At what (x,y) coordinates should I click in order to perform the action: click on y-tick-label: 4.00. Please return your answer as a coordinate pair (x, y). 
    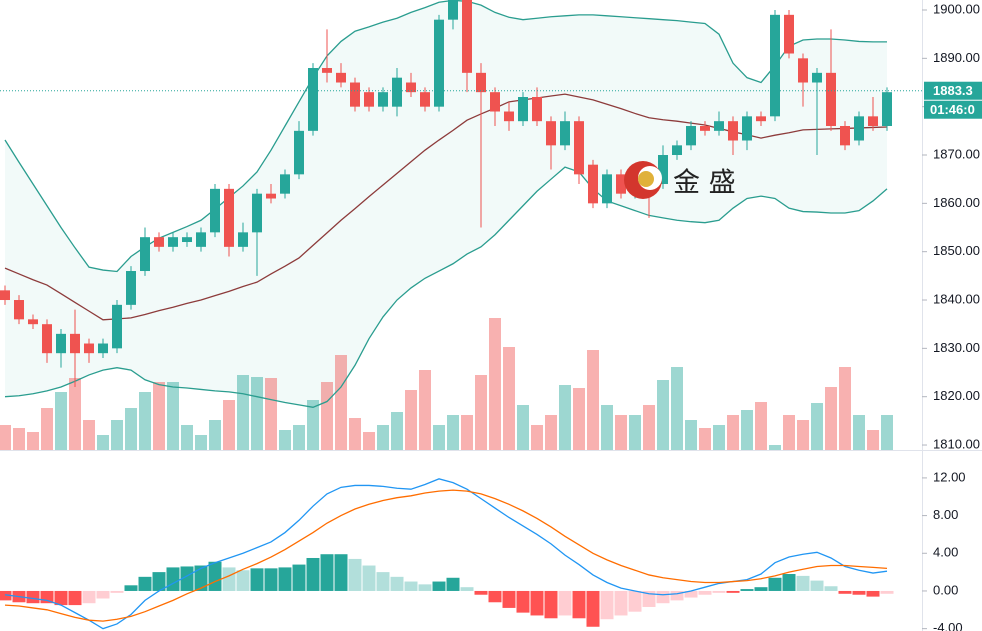
    Looking at the image, I should click on (945, 552).